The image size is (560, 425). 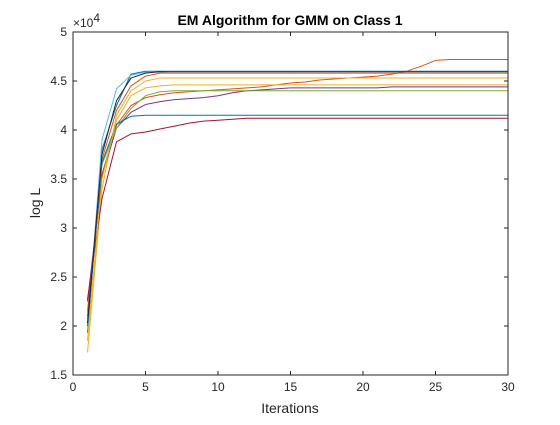 What do you see at coordinates (35, 203) in the screenshot?
I see `y-axis-label: log L` at bounding box center [35, 203].